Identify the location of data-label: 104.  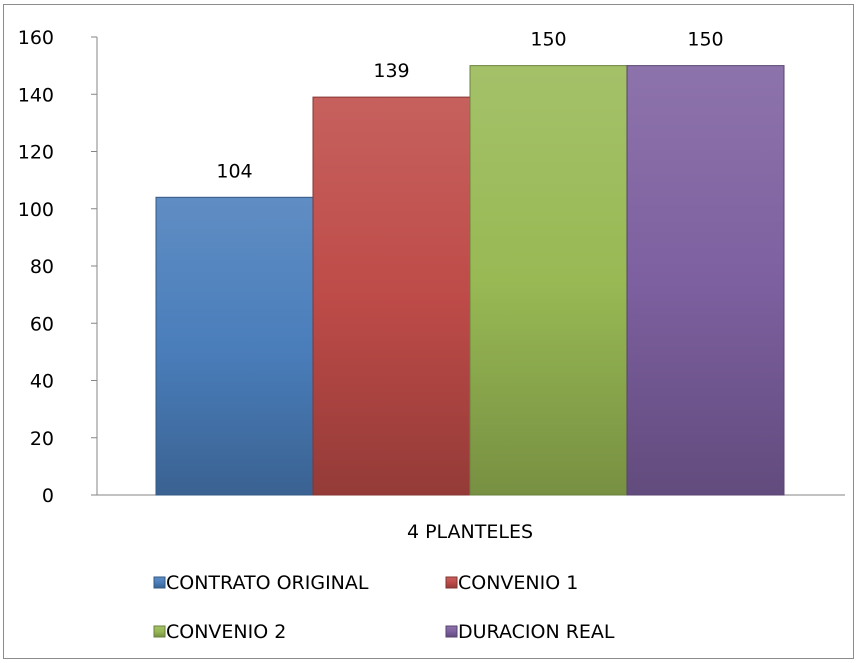
(234, 171).